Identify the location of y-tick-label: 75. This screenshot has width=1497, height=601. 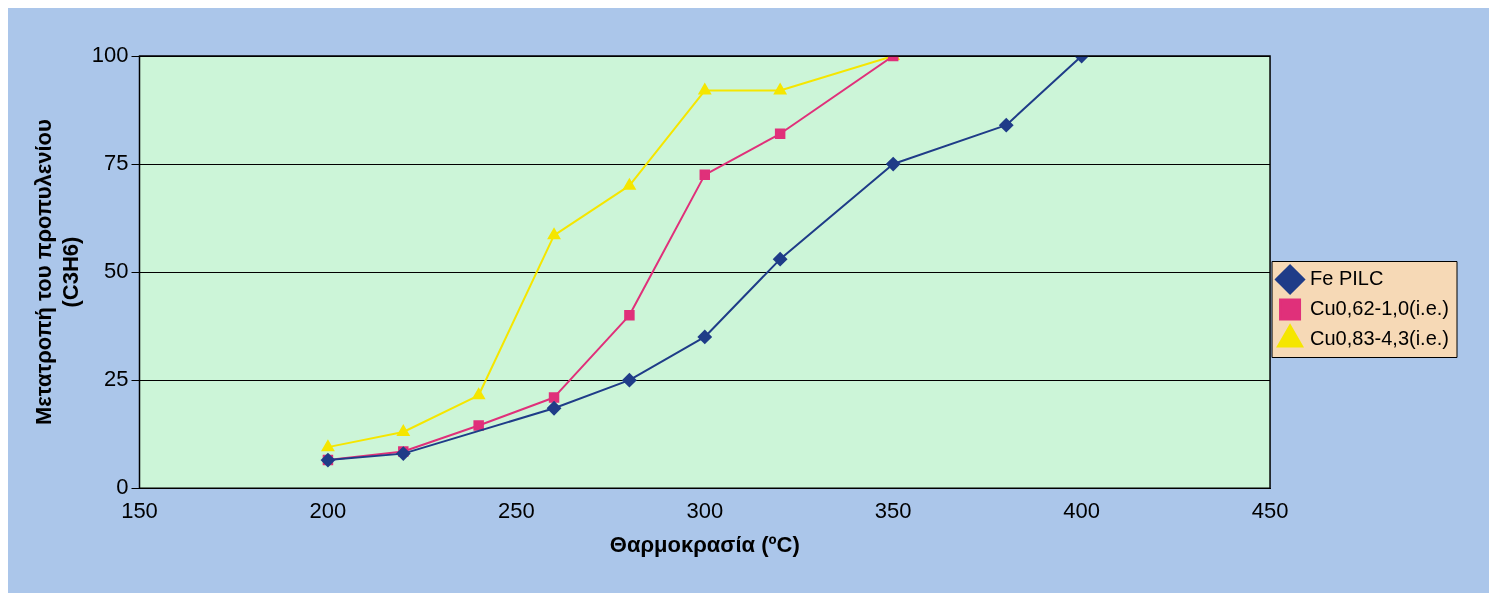
(116, 163).